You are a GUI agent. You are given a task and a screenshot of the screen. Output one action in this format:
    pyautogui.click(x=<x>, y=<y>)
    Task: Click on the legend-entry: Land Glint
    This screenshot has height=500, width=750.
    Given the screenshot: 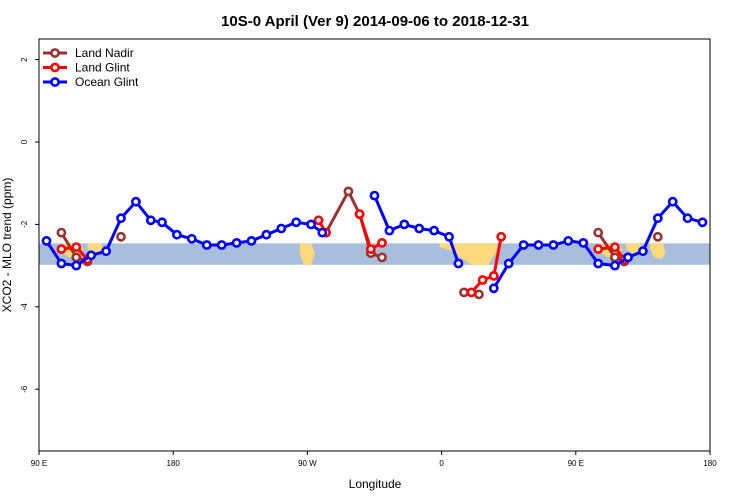 What is the action you would take?
    pyautogui.click(x=102, y=68)
    